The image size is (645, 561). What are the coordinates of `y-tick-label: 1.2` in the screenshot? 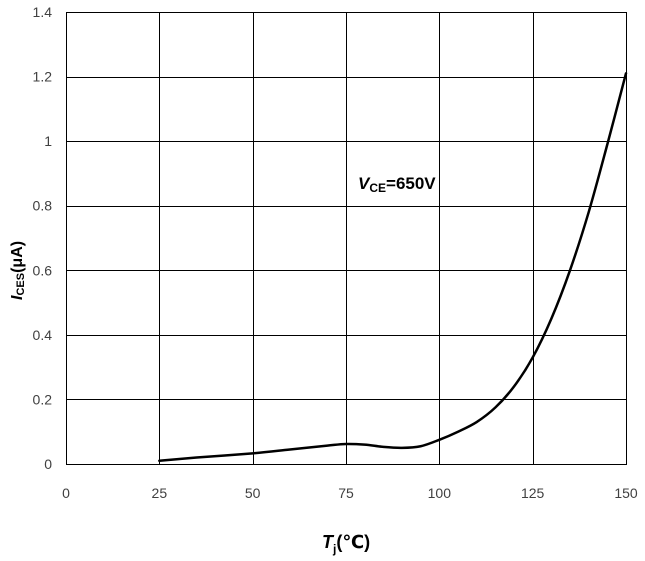 It's located at (43, 77).